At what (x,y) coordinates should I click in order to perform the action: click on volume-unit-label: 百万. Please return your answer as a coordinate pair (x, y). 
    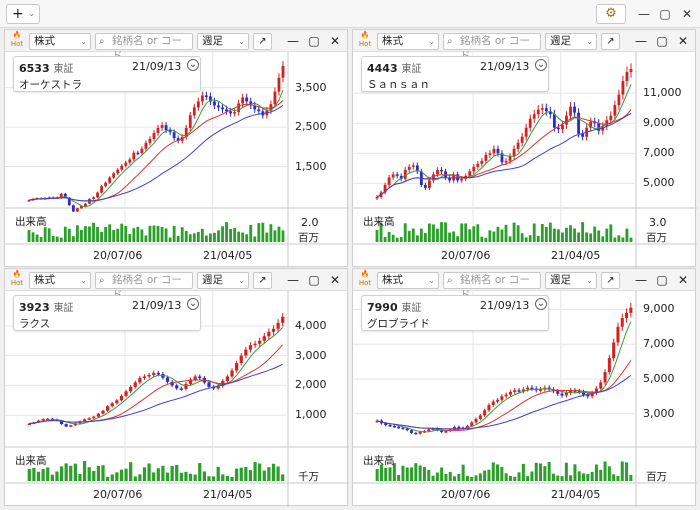
    Looking at the image, I should click on (308, 238).